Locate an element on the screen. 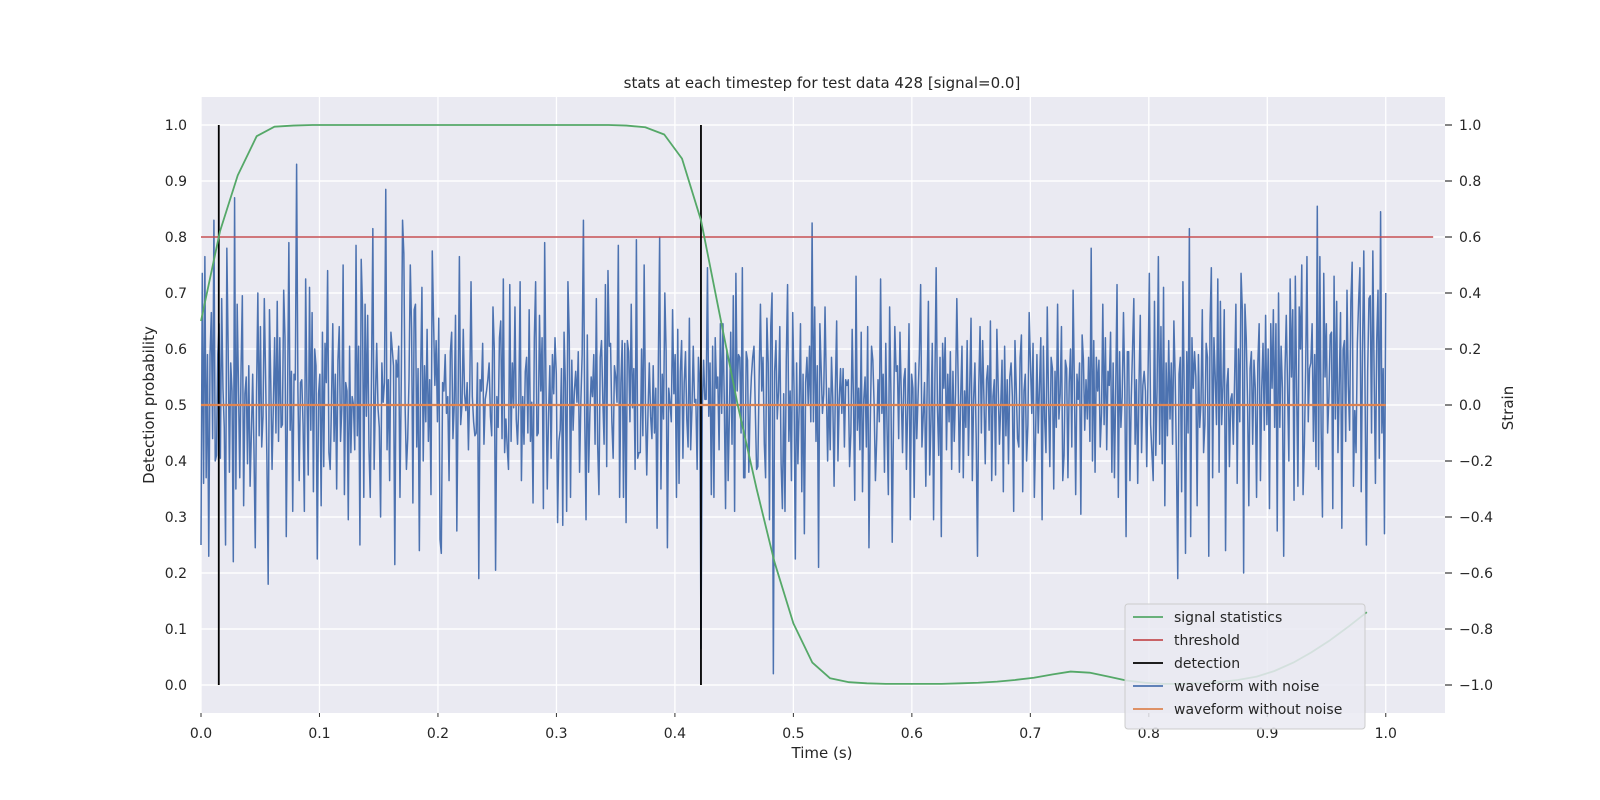  y-right-tick-label: 0.4 is located at coordinates (1470, 294).